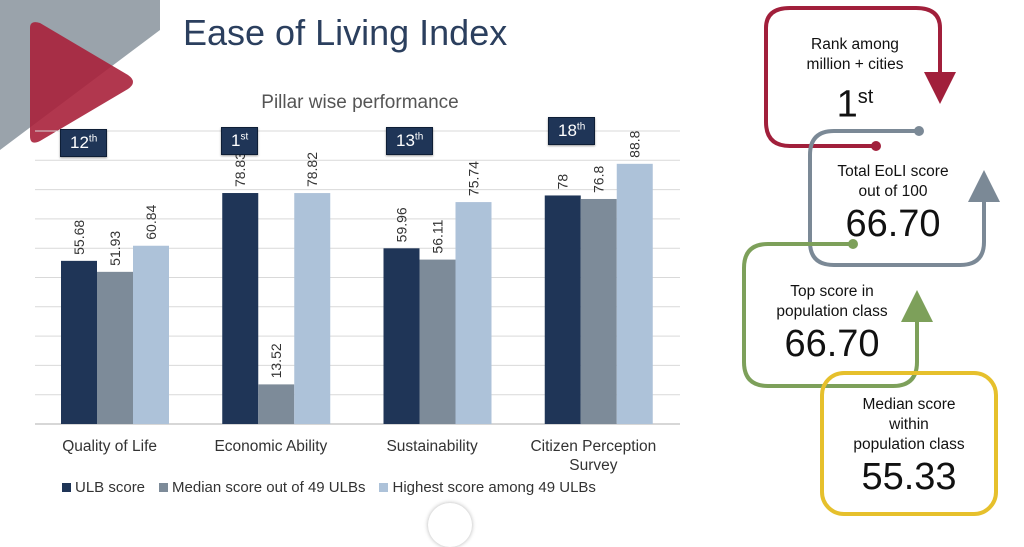 The image size is (1024, 547). What do you see at coordinates (164, 487) in the screenshot?
I see `legend-swatch-median` at bounding box center [164, 487].